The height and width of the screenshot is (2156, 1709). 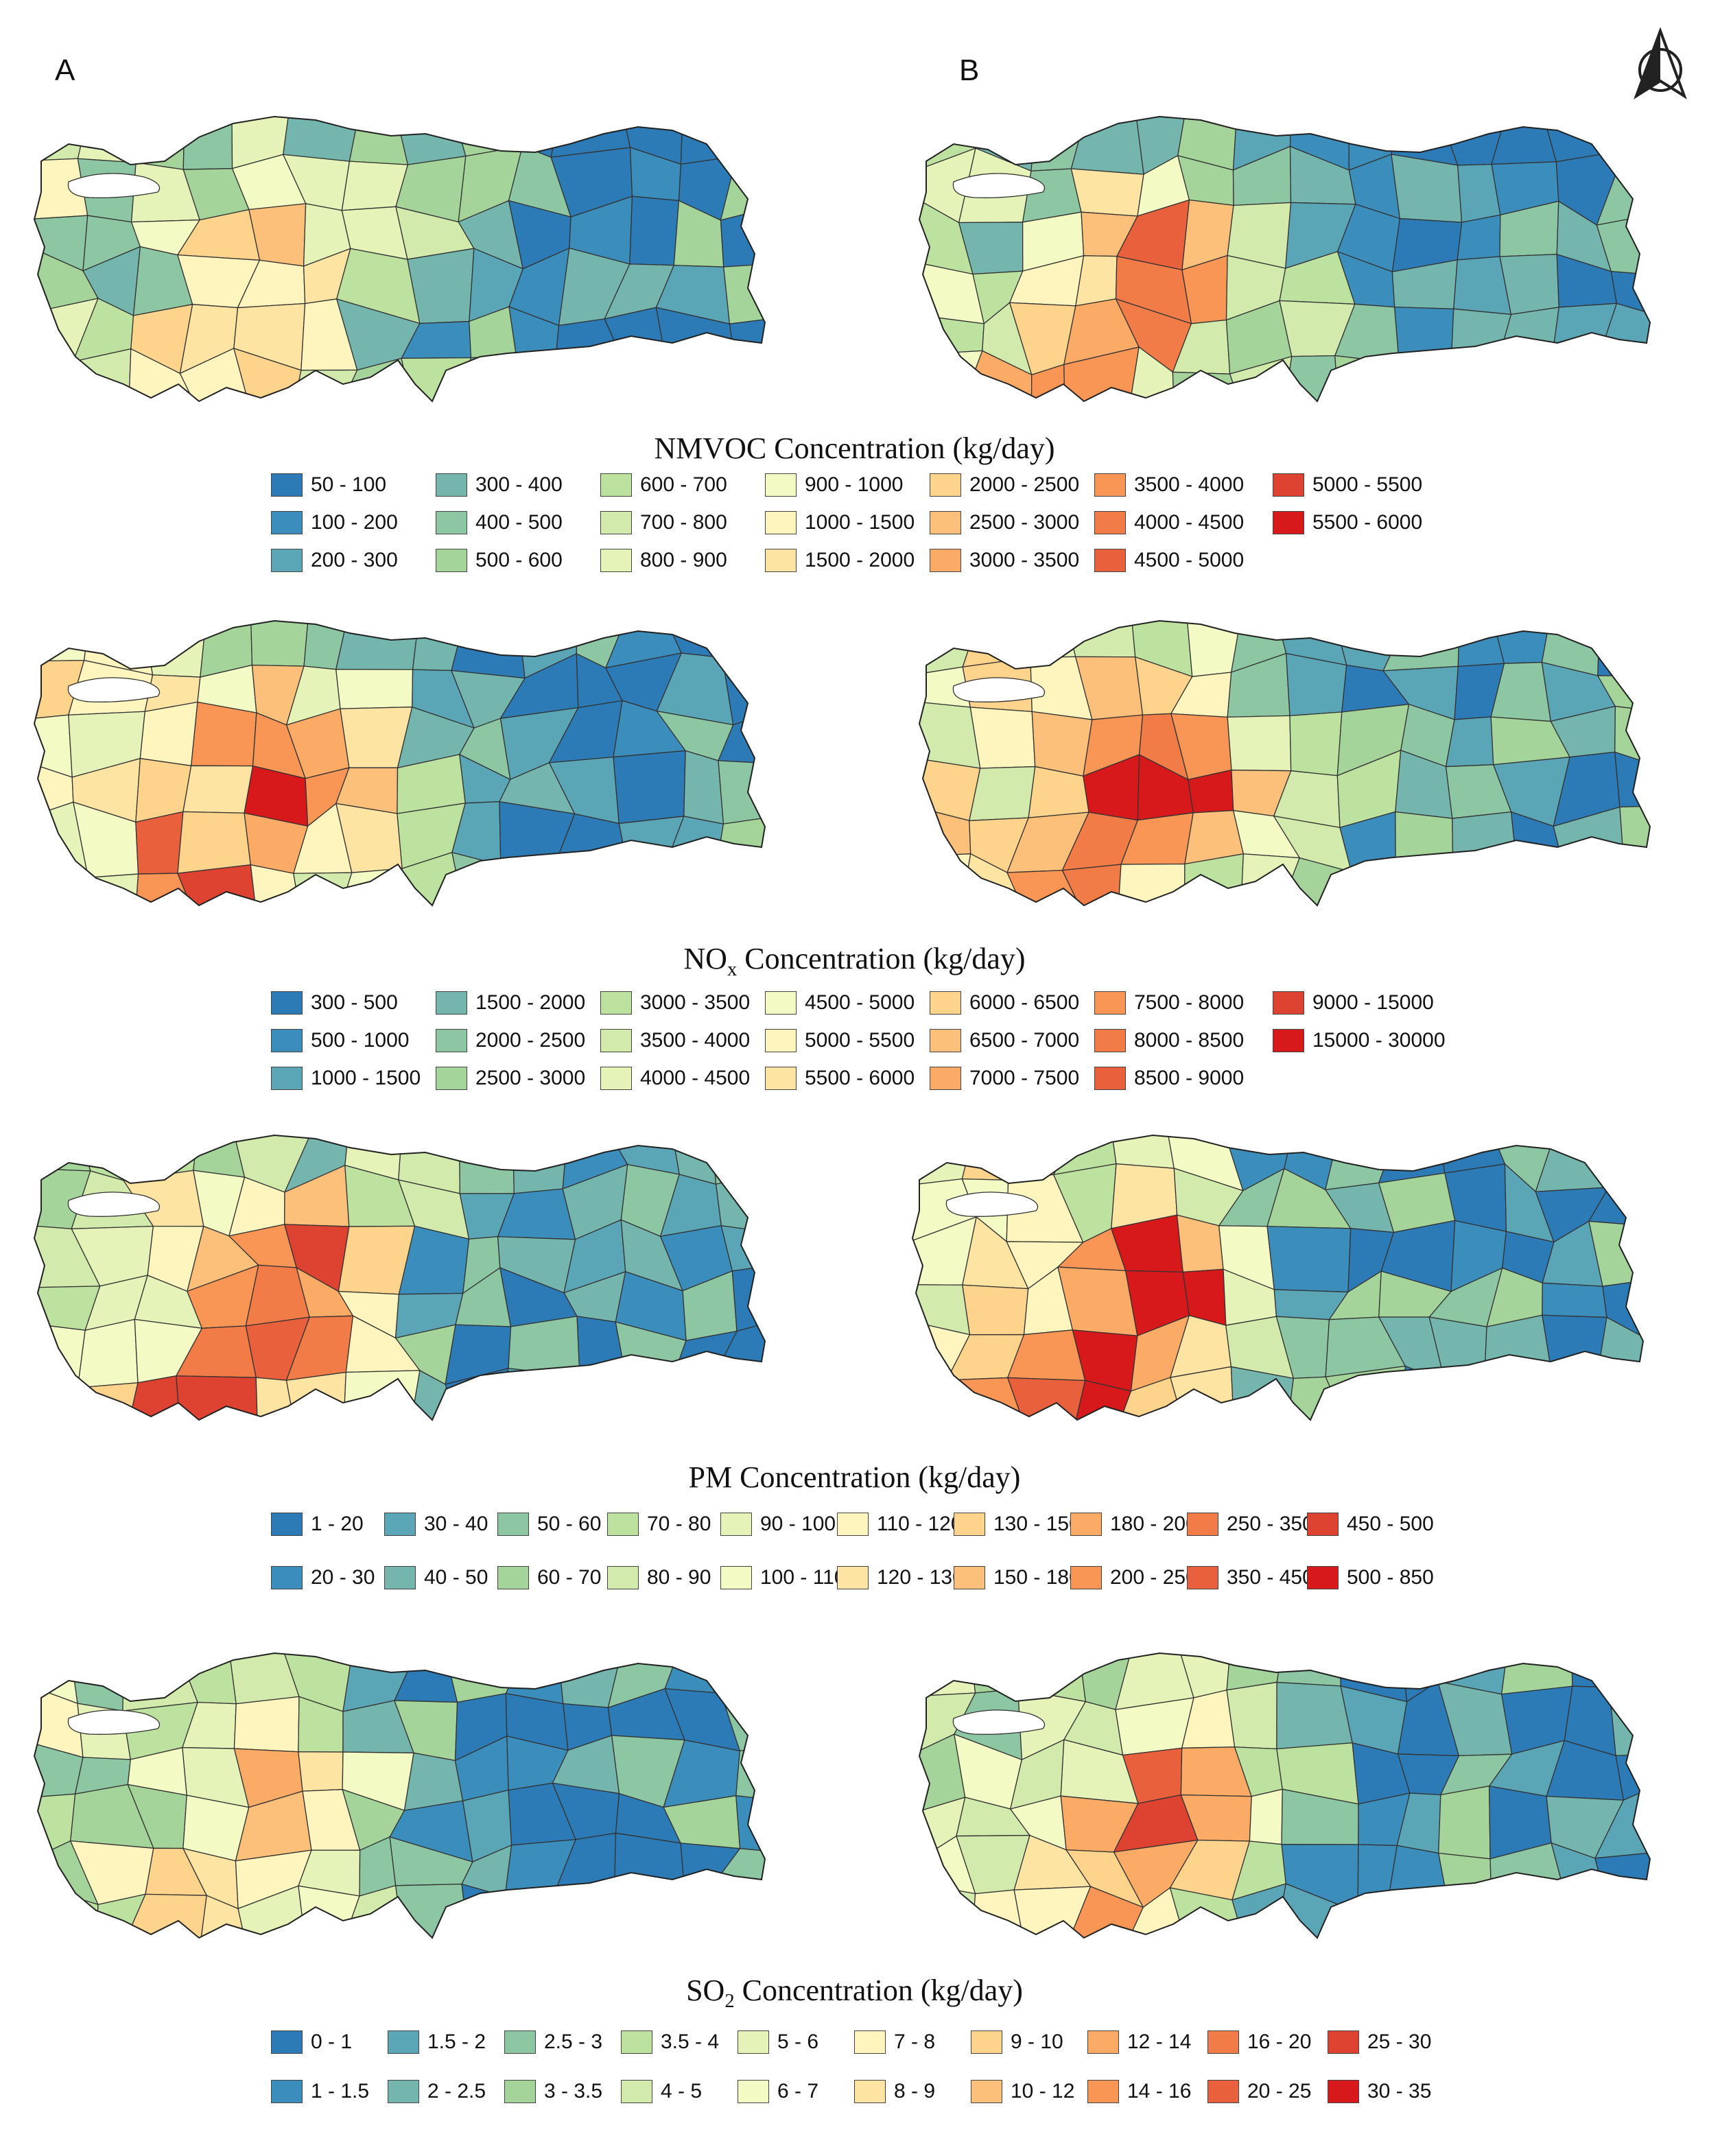 I want to click on legend-item: 1 - 20, so click(x=317, y=1524).